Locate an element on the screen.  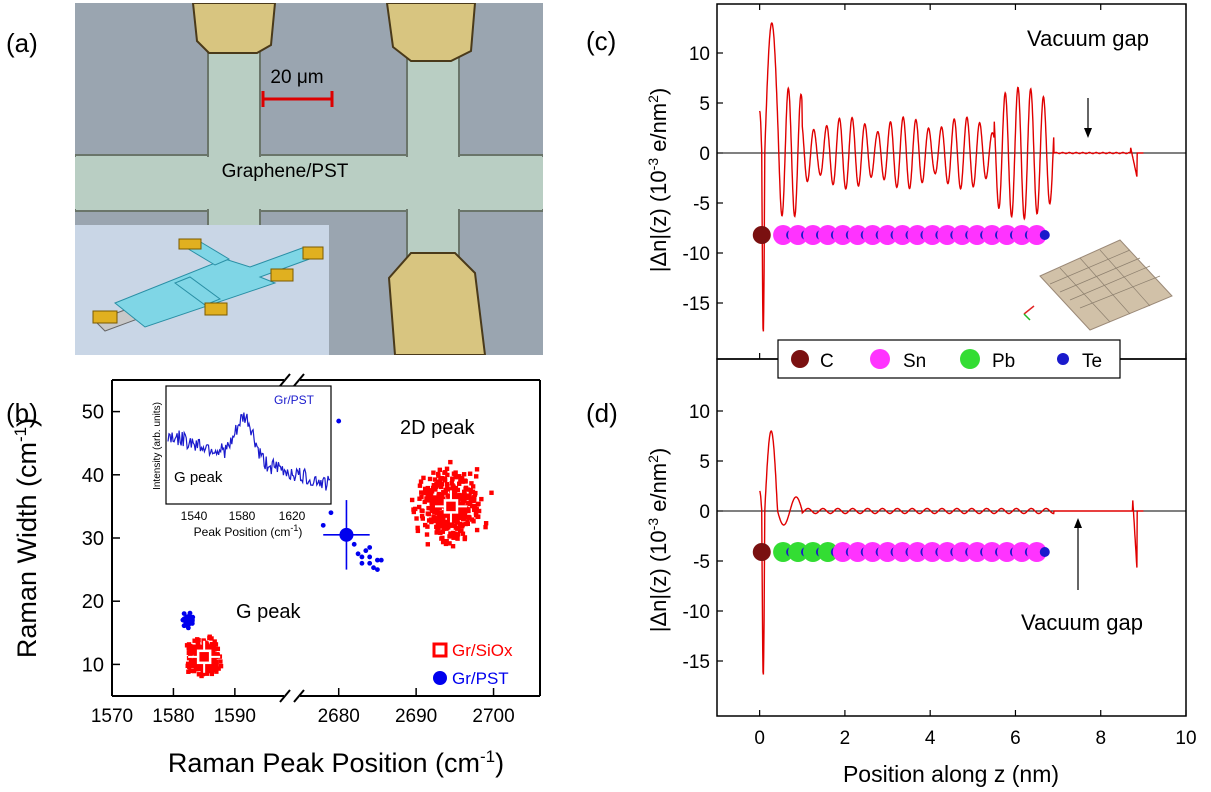
panel-c-atom-chain is located at coordinates (901, 235).